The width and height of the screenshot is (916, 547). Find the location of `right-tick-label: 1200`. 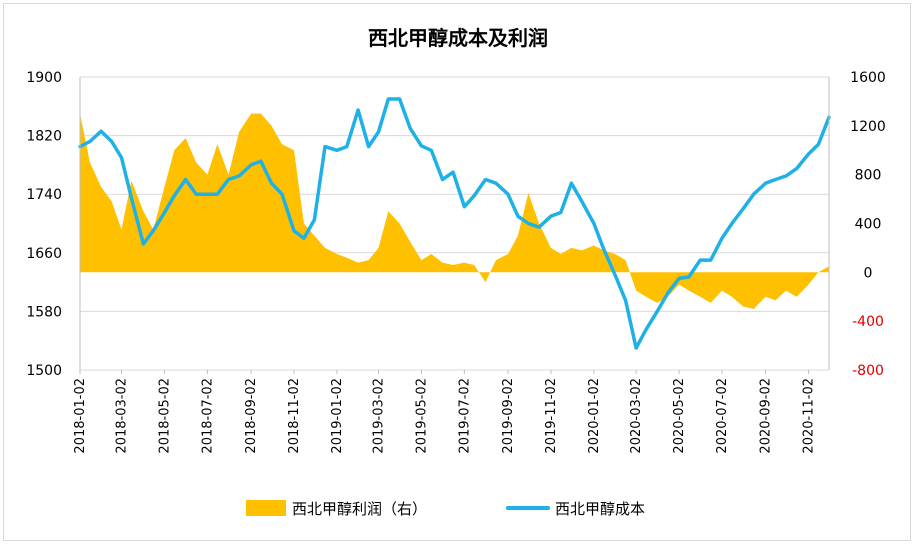

right-tick-label: 1200 is located at coordinates (868, 127).